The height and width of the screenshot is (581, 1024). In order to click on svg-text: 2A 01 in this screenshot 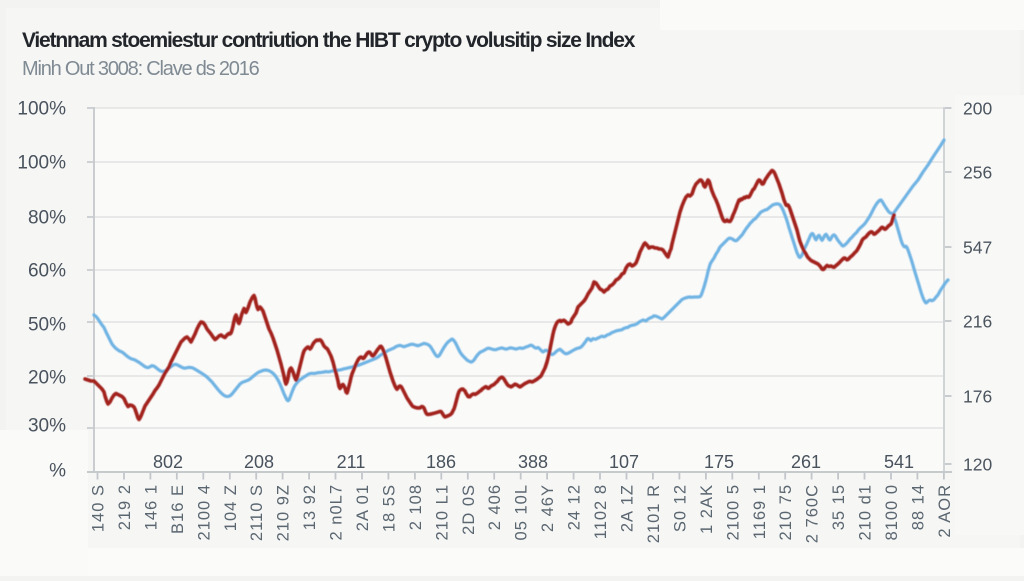, I will do `click(363, 507)`.